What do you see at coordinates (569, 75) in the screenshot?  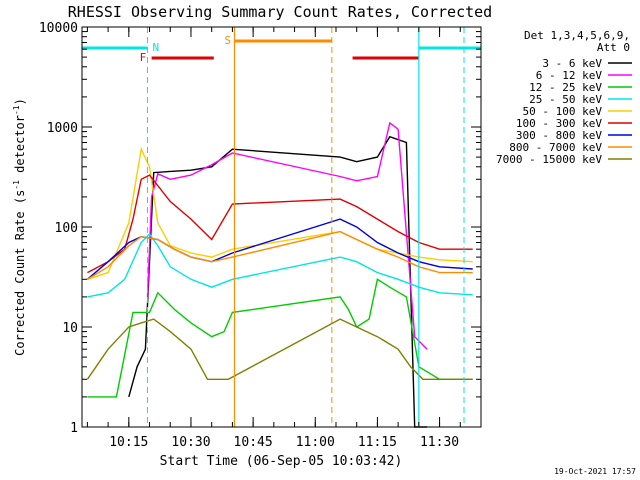 I see `legend-label-1: 6 - 12 keV` at bounding box center [569, 75].